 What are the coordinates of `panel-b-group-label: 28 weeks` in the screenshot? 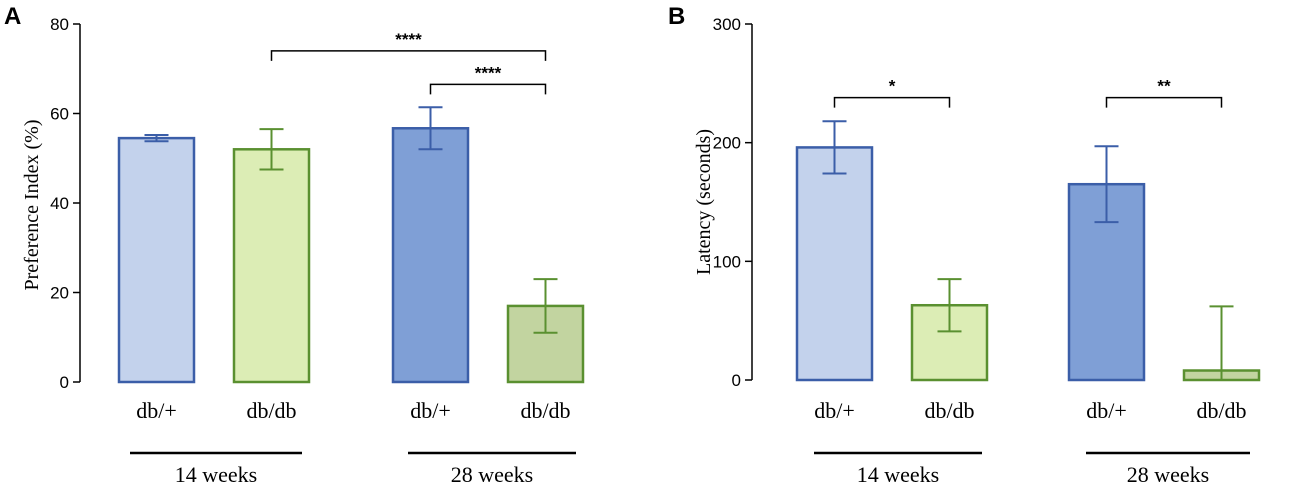 It's located at (1168, 474).